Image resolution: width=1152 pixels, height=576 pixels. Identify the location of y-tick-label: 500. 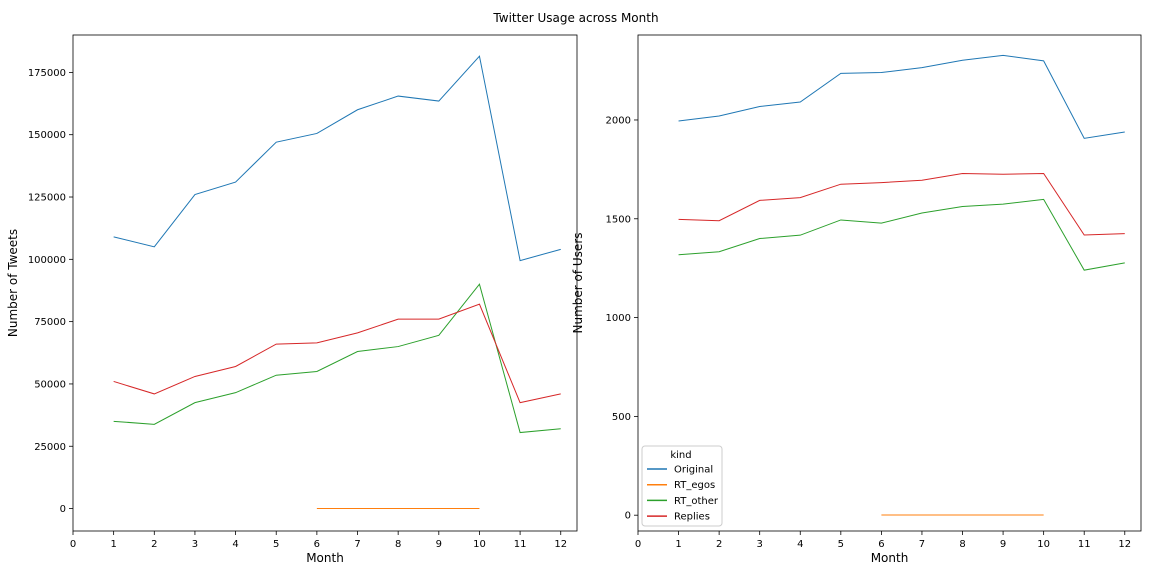
(621, 417).